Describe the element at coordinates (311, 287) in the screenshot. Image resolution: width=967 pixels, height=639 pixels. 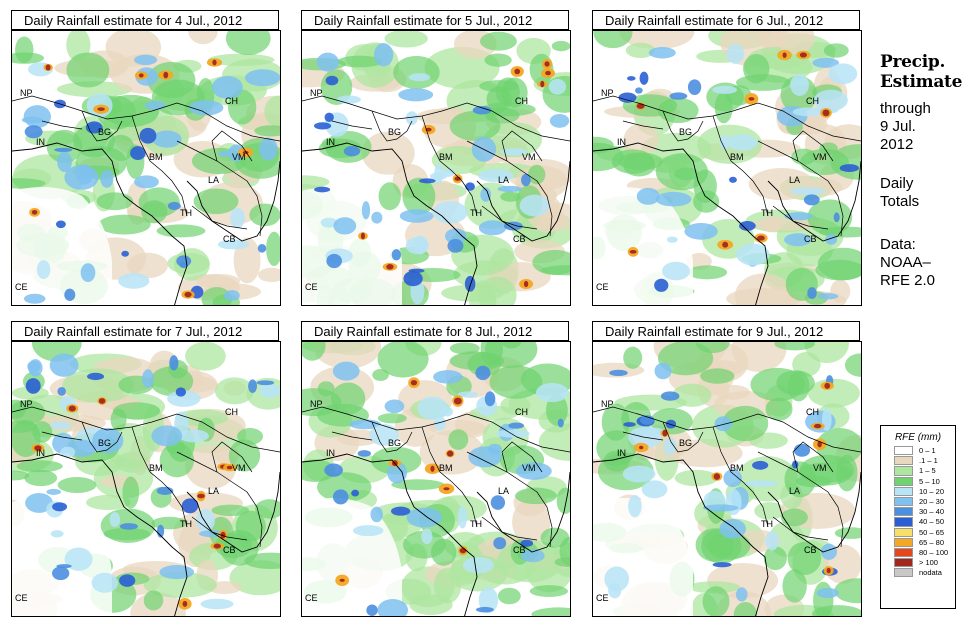
I see `country-label-ce: CE` at that location.